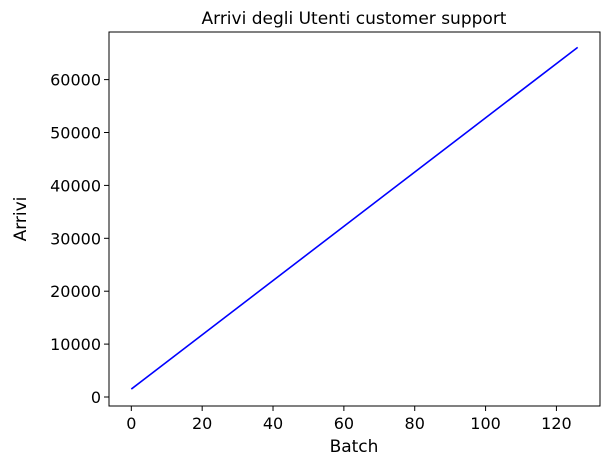 This screenshot has height=466, width=611. Describe the element at coordinates (75, 133) in the screenshot. I see `y-tick-label: 50000` at that location.